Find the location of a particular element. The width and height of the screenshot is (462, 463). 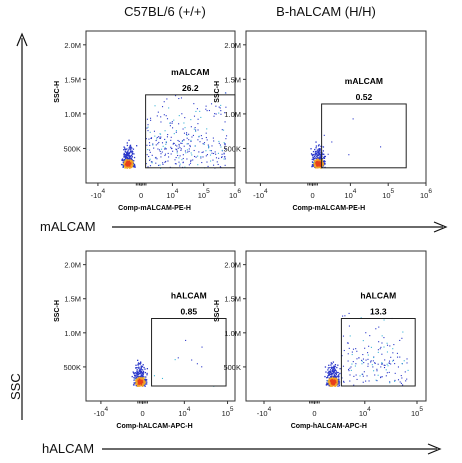

halcam-arrowhead is located at coordinates (434, 449).